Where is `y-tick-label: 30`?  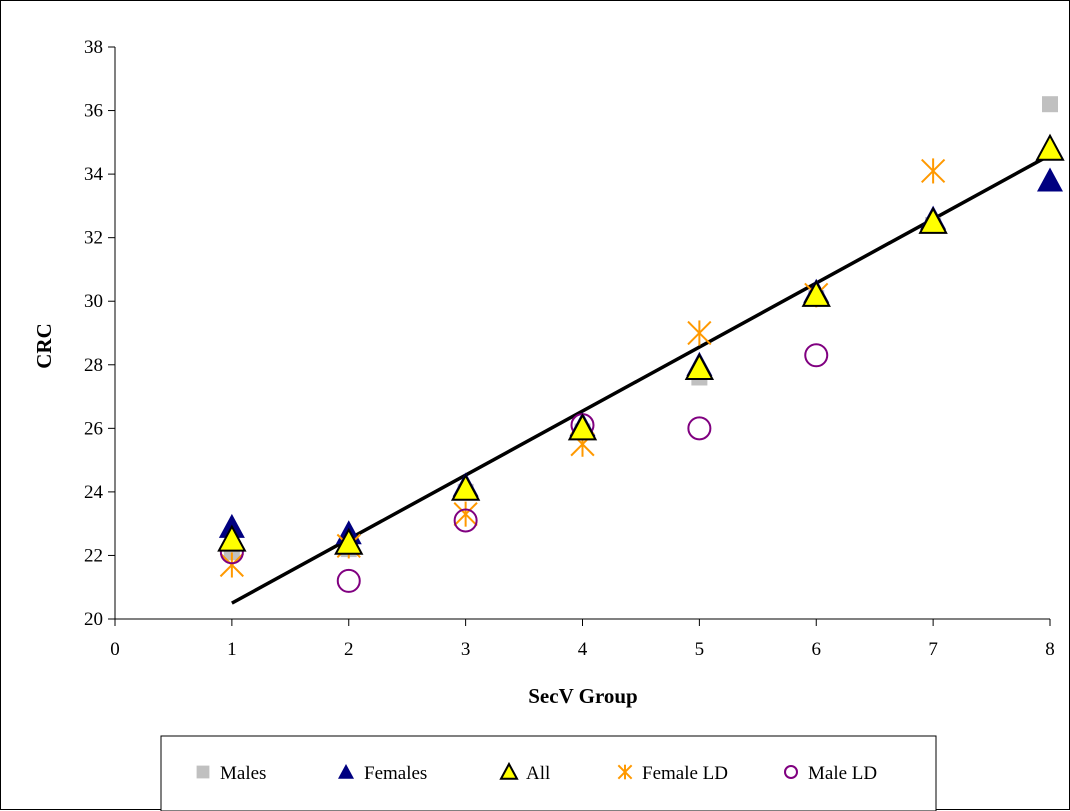
y-tick-label: 30 is located at coordinates (93, 301).